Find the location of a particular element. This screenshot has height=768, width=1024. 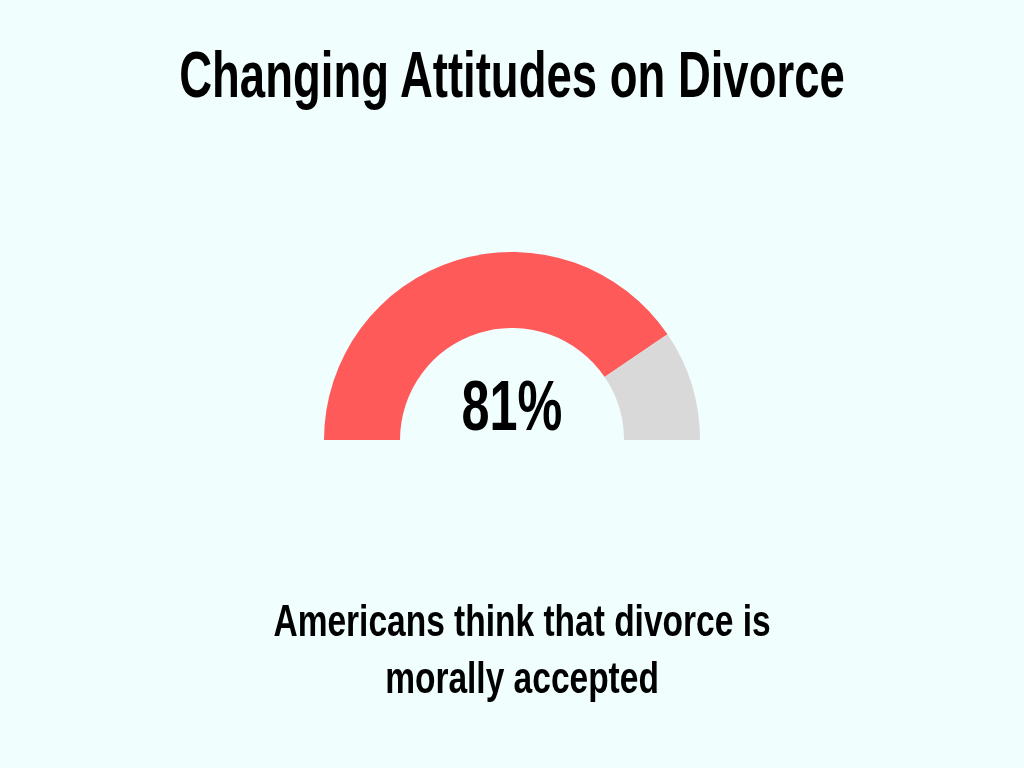

chart-title: Changing Attitudes on Divorce is located at coordinates (512, 74).